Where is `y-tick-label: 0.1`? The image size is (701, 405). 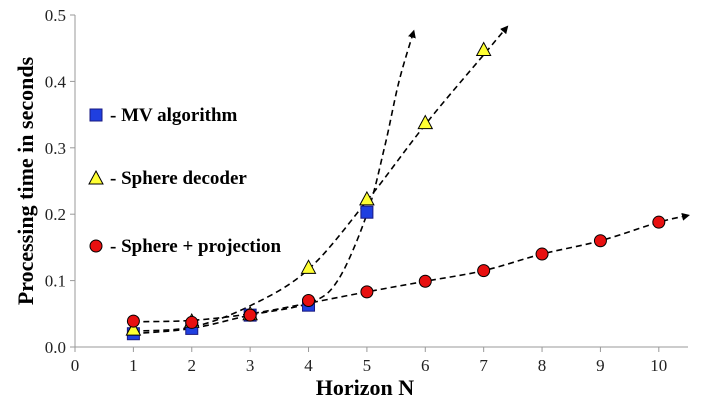 y-tick-label: 0.1 is located at coordinates (55, 281).